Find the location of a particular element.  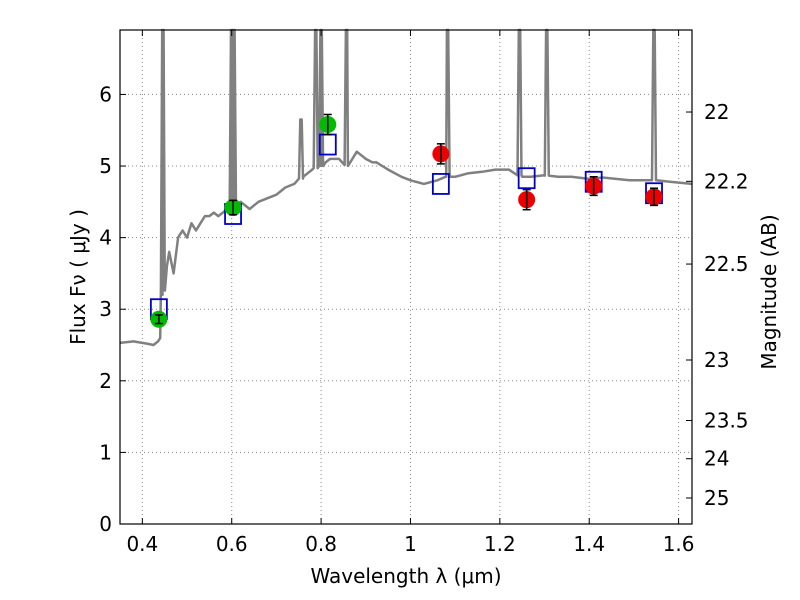

x-tick-label: 0.4 is located at coordinates (142, 544).